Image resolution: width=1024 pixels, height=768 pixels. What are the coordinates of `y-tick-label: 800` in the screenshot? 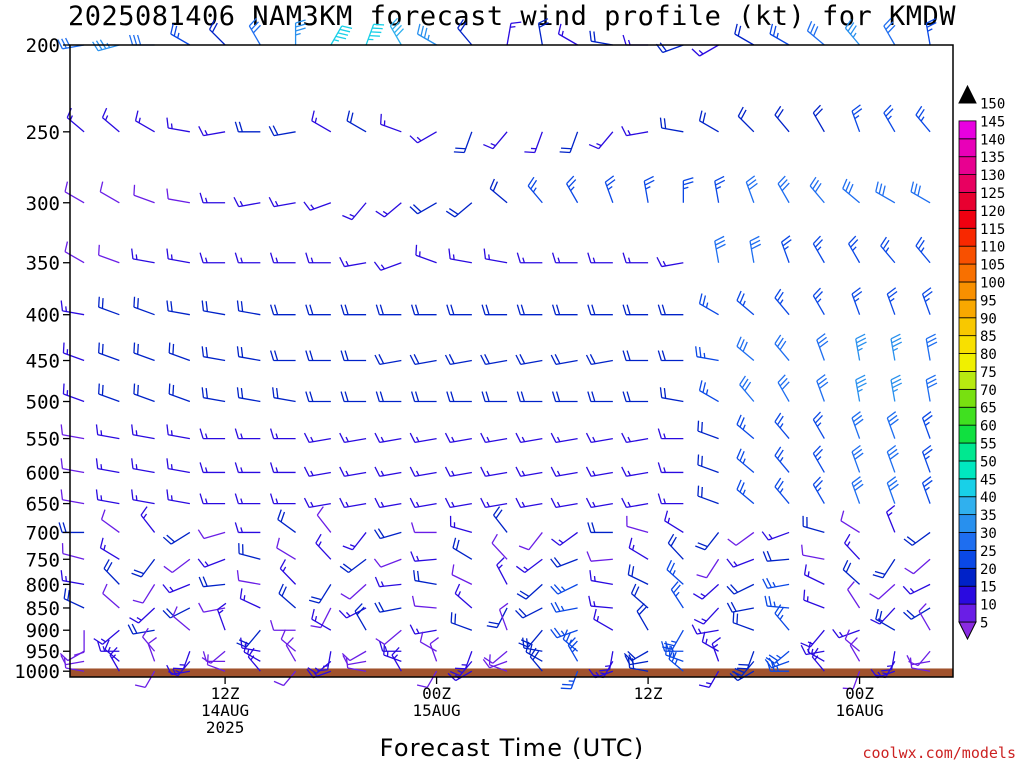 It's located at (43, 585).